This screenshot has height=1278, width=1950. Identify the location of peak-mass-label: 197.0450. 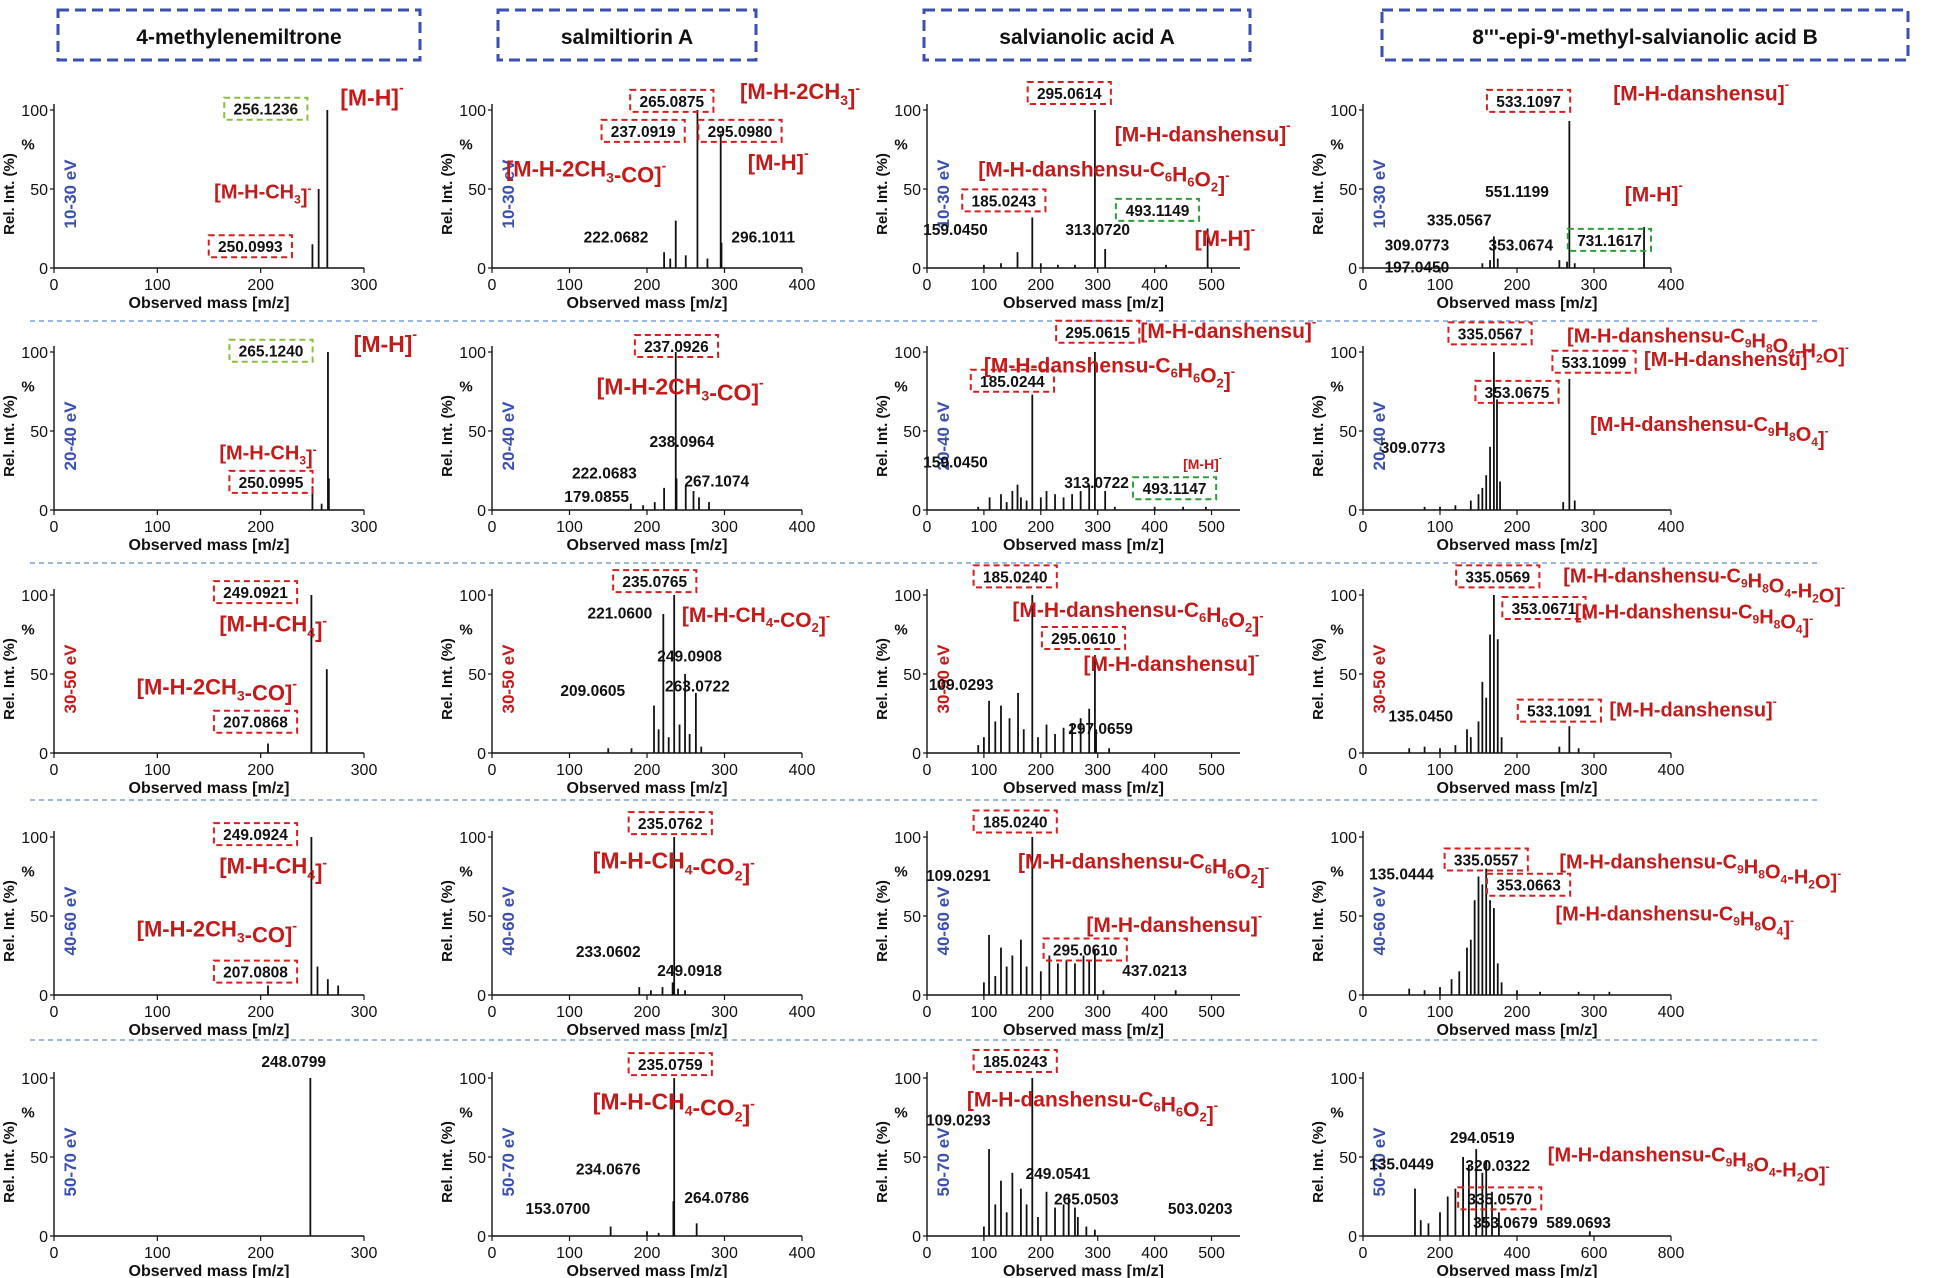
(1417, 268).